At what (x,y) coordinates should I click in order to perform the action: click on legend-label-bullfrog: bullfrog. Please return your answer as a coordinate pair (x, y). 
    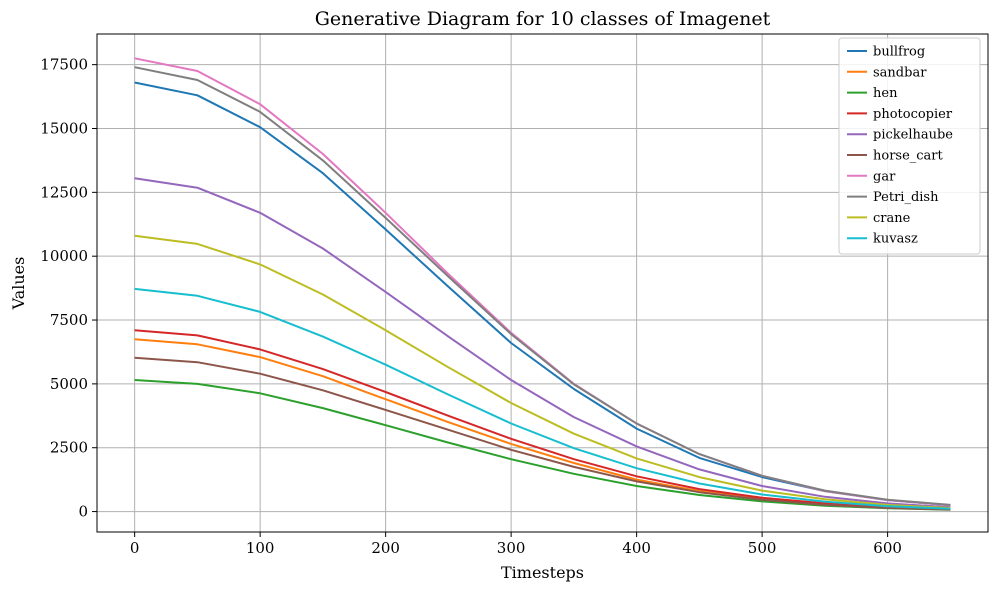
    Looking at the image, I should click on (899, 52).